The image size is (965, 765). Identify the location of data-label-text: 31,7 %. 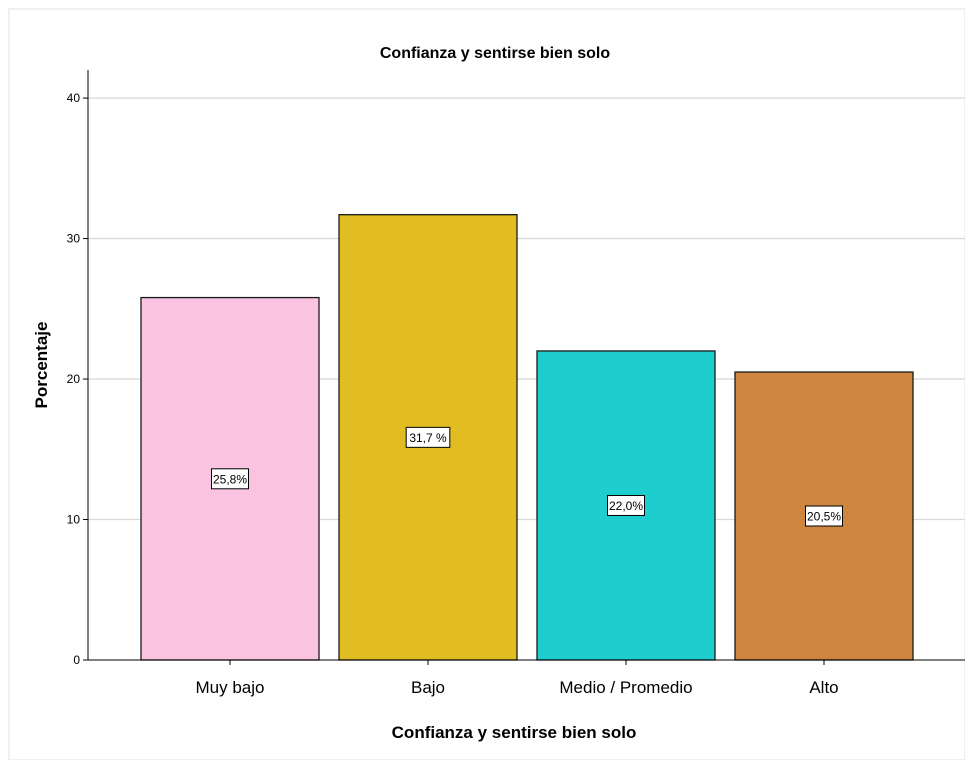
(428, 438).